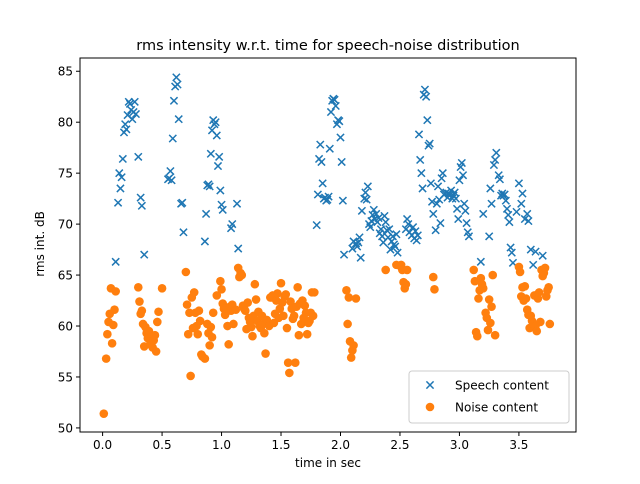  Describe the element at coordinates (65, 327) in the screenshot. I see `y-tick-label: 60` at that location.